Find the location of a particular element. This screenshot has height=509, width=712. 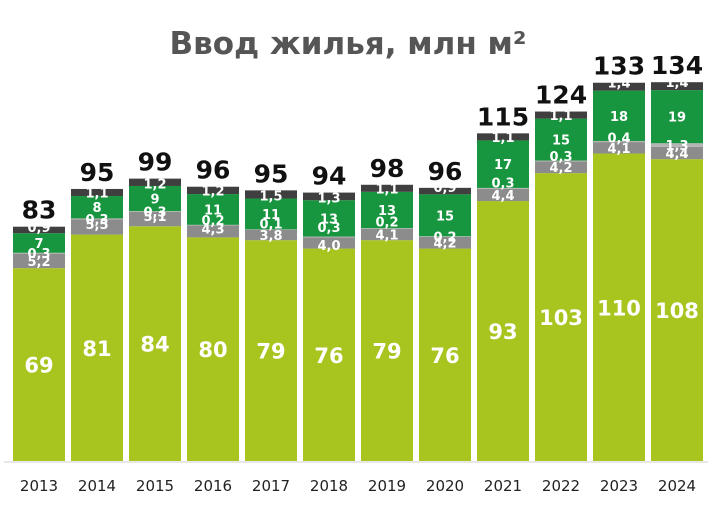

data-label: 1,3 is located at coordinates (328, 198).